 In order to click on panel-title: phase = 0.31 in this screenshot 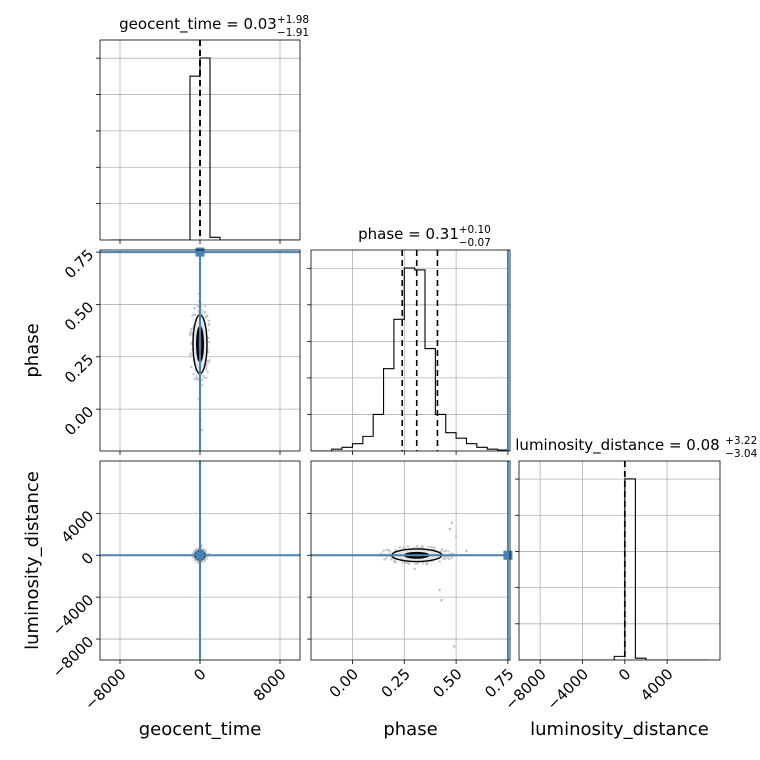, I will do `click(408, 234)`.